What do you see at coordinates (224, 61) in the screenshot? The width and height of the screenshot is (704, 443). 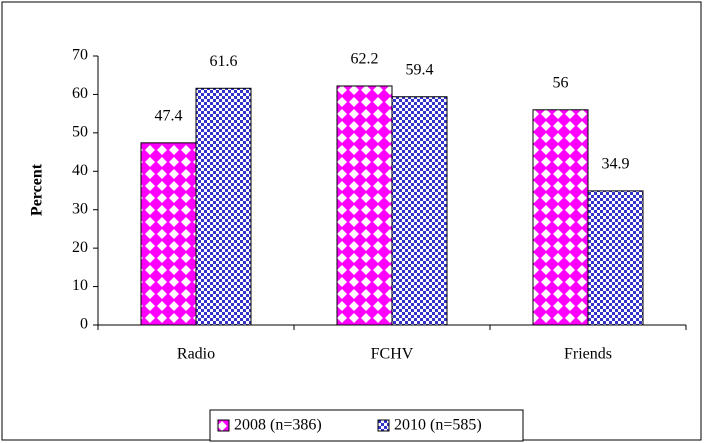 I see `value-label: 61.6` at bounding box center [224, 61].